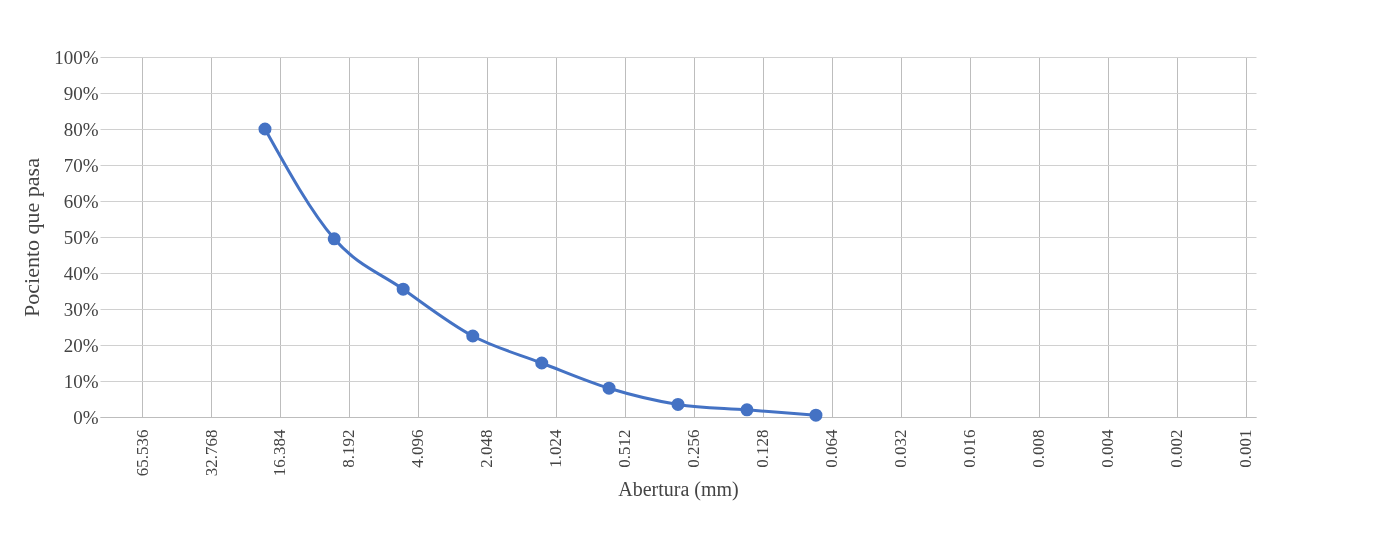  Describe the element at coordinates (1246, 448) in the screenshot. I see `x-tick-label: 0.001` at that location.